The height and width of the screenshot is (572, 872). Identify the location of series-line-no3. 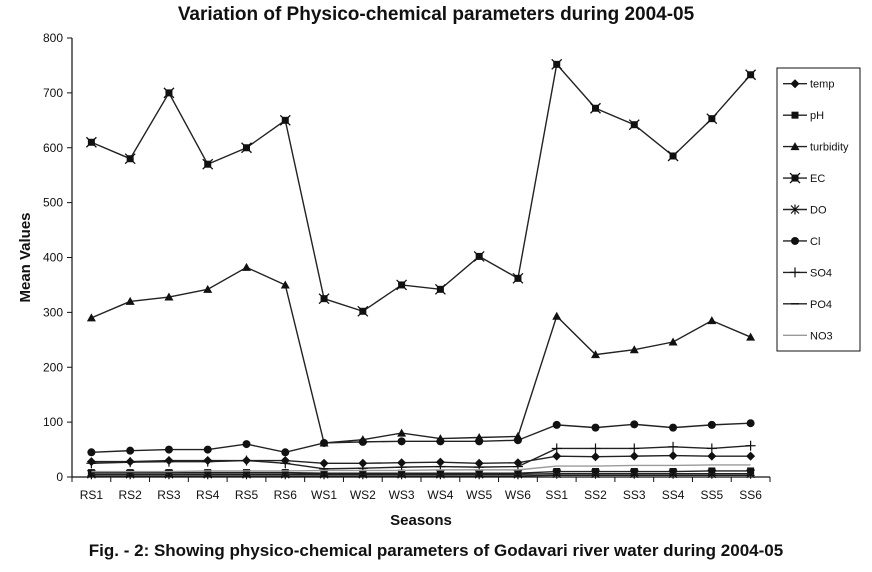
(421, 468).